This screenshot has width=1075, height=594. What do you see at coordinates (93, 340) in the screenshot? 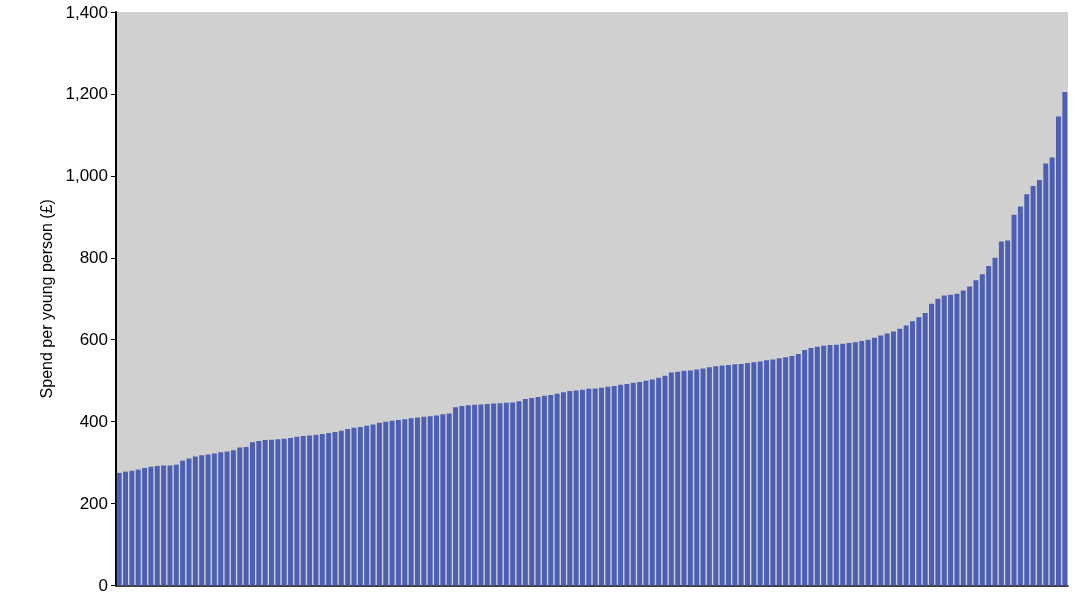
I see `y-tick-label: 600` at bounding box center [93, 340].